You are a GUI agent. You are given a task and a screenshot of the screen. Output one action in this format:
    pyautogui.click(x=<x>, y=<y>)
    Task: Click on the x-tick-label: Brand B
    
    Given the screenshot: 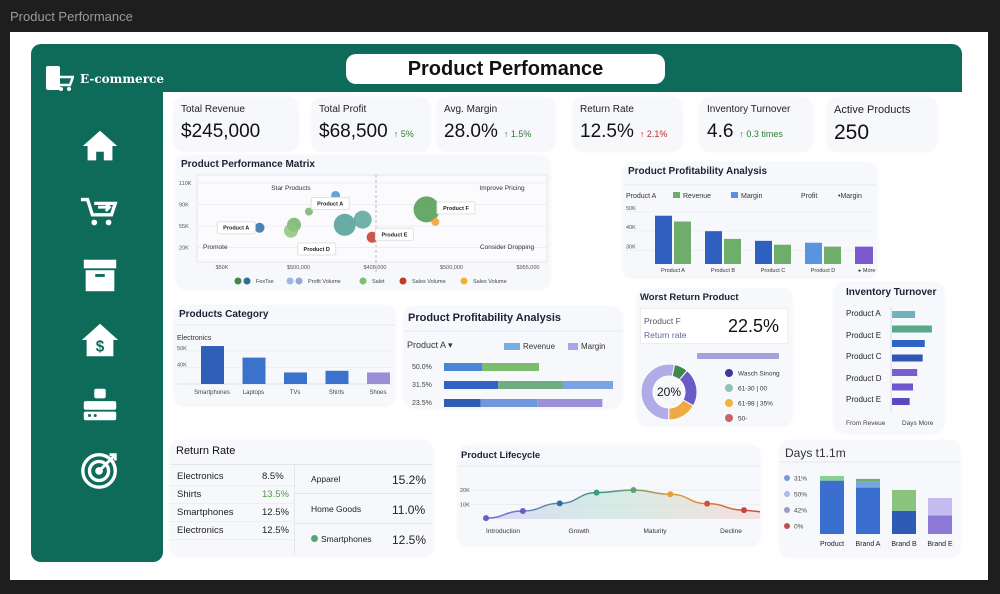 What is the action you would take?
    pyautogui.click(x=904, y=544)
    